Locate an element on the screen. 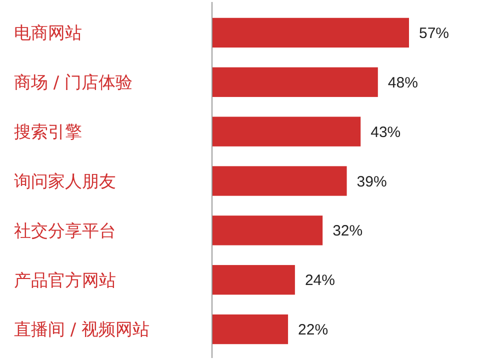 This screenshot has height=362, width=500. y-tick-label: 产品官方网站 is located at coordinates (65, 280).